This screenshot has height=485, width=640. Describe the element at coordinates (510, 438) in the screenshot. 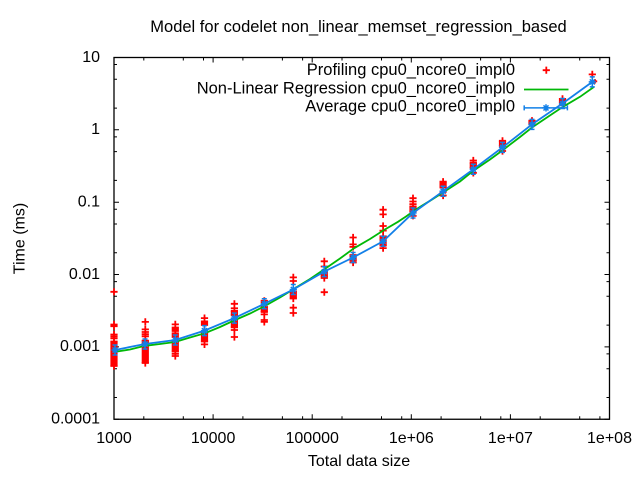

I see `svg-text: 1e+07` at that location.